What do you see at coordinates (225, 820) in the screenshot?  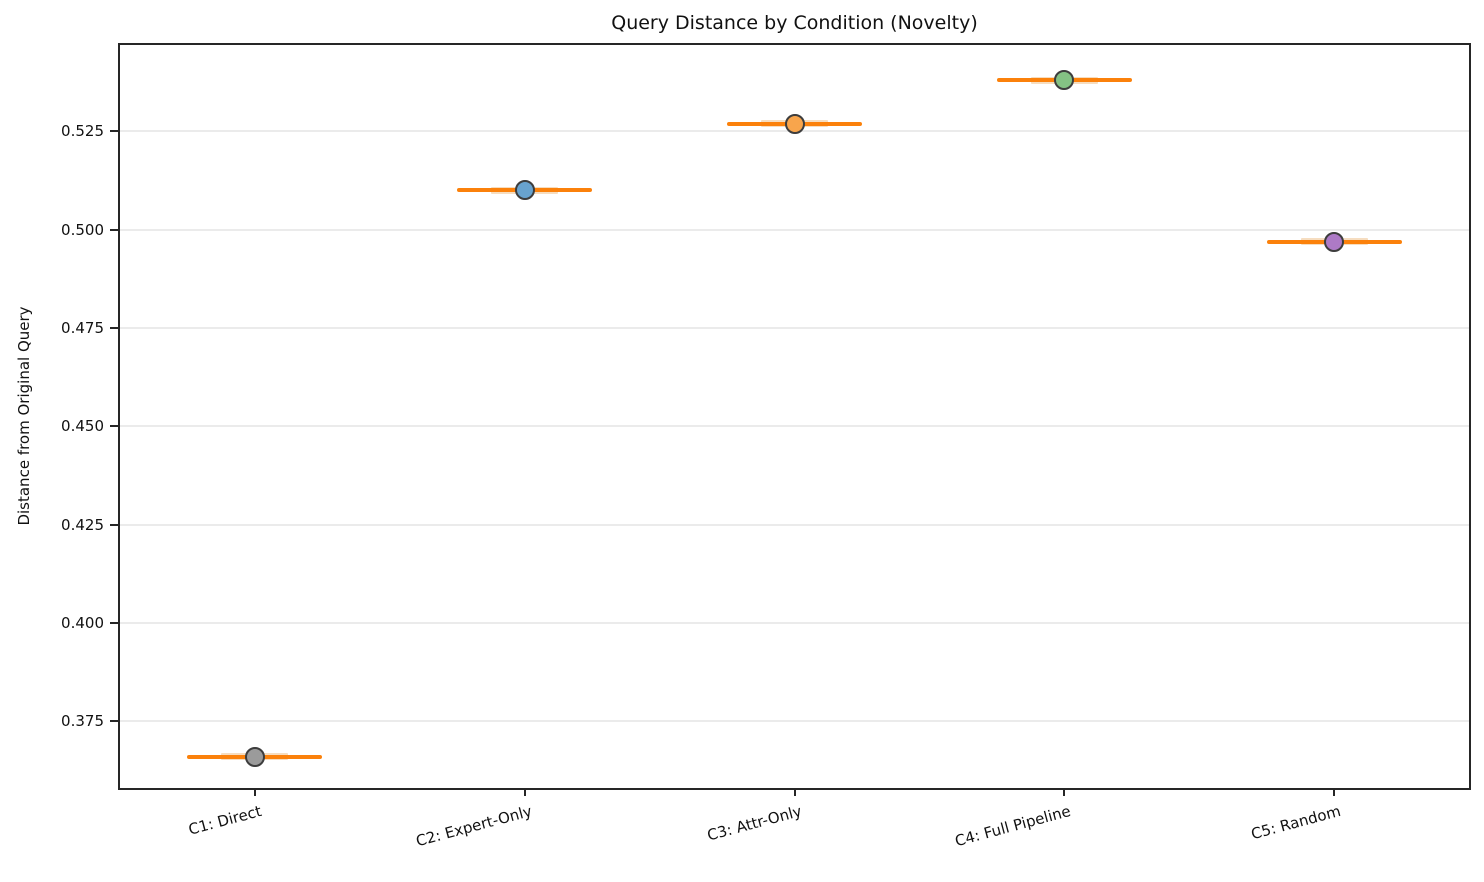 I see `x-tick-label: C1: Direct` at bounding box center [225, 820].